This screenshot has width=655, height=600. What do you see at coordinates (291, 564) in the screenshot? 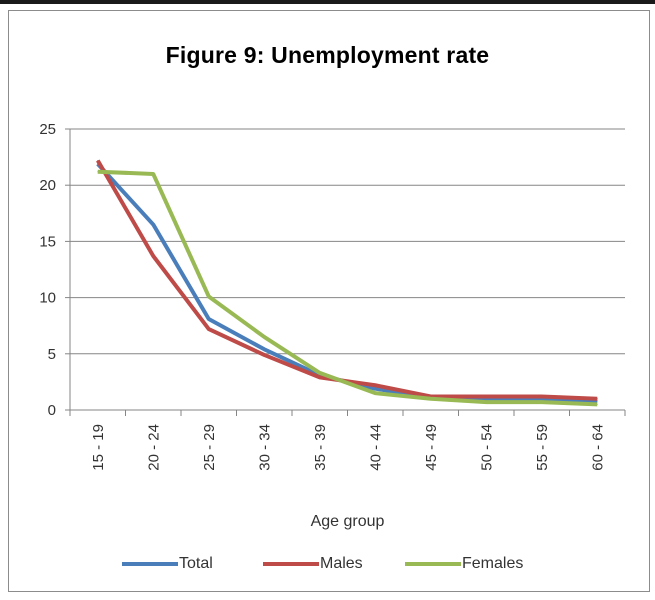
I see `legend-swatch-males` at bounding box center [291, 564].